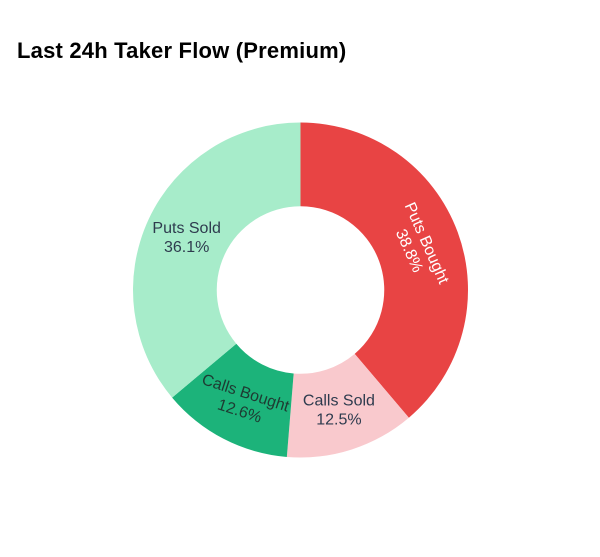 This screenshot has height=557, width=600. What do you see at coordinates (233, 400) in the screenshot?
I see `pie-slice-calls-bought` at bounding box center [233, 400].